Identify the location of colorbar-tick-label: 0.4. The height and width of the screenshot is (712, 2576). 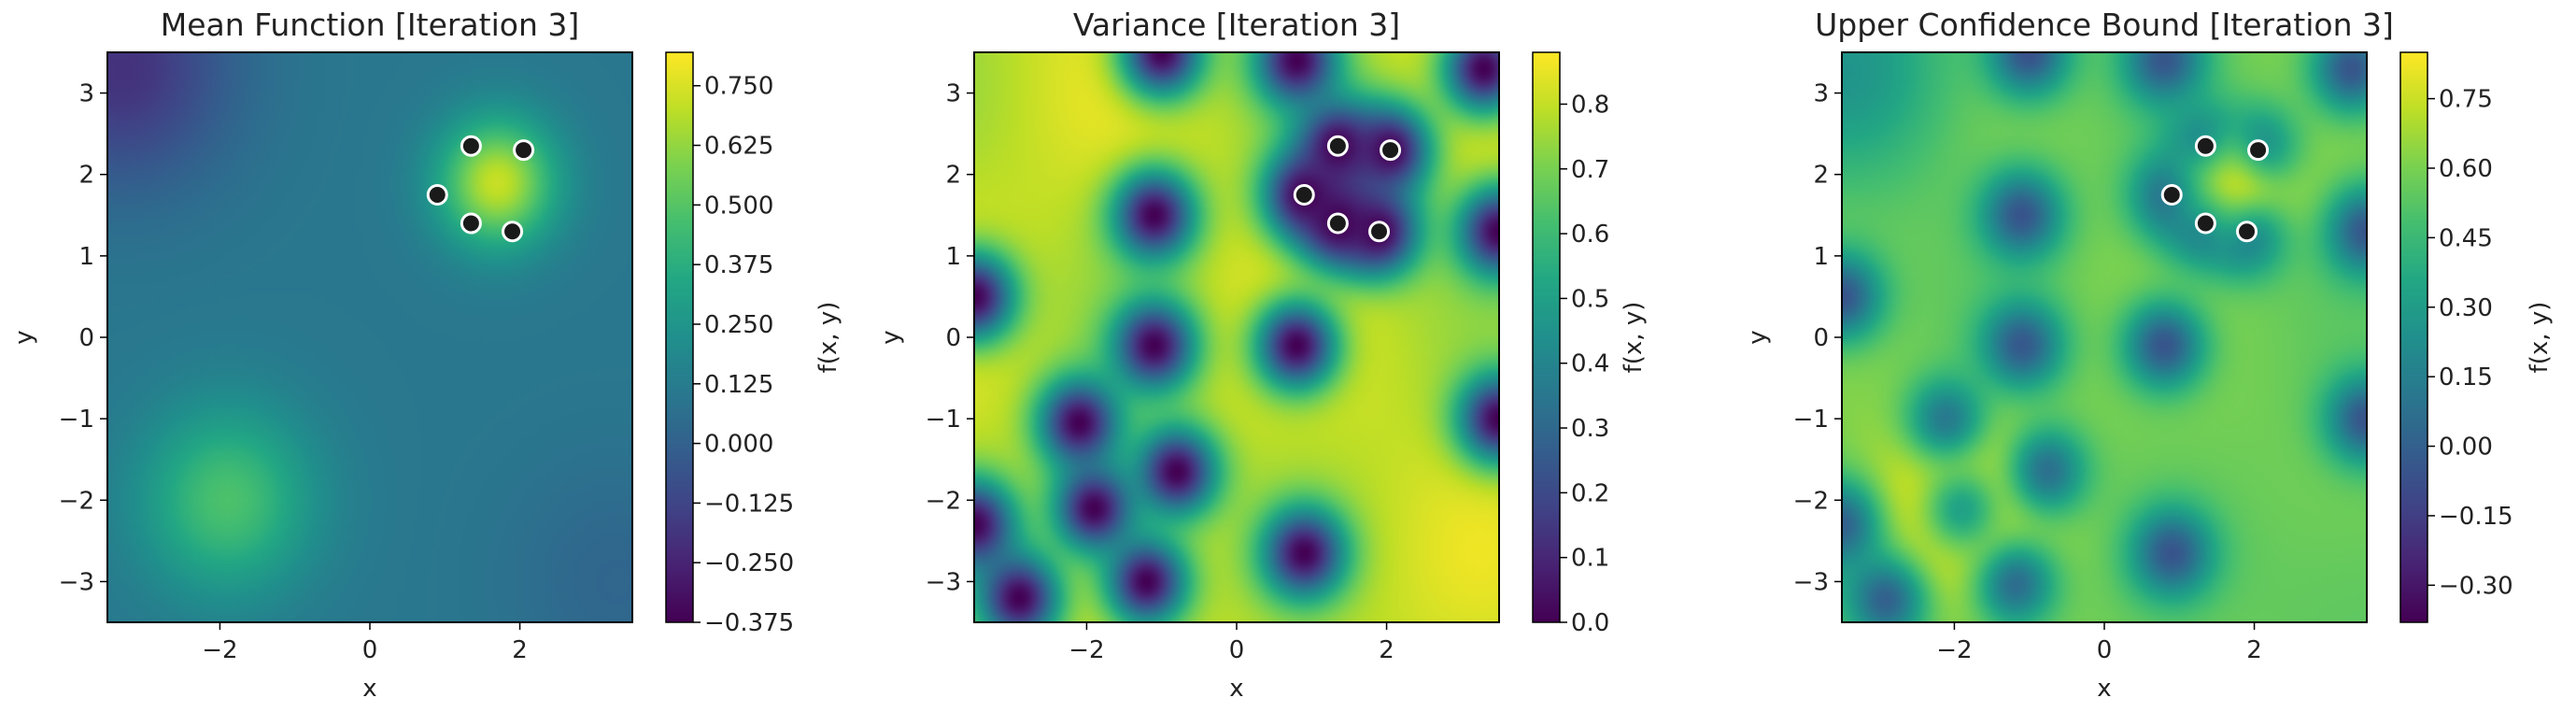
(1590, 364).